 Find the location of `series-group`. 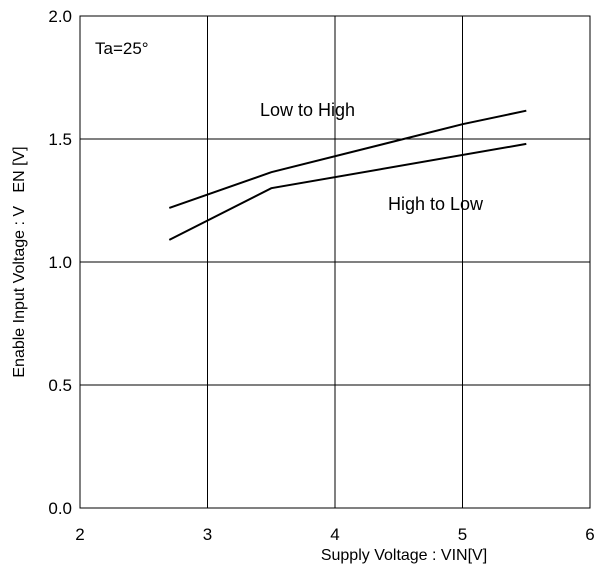

series-group is located at coordinates (347, 175).